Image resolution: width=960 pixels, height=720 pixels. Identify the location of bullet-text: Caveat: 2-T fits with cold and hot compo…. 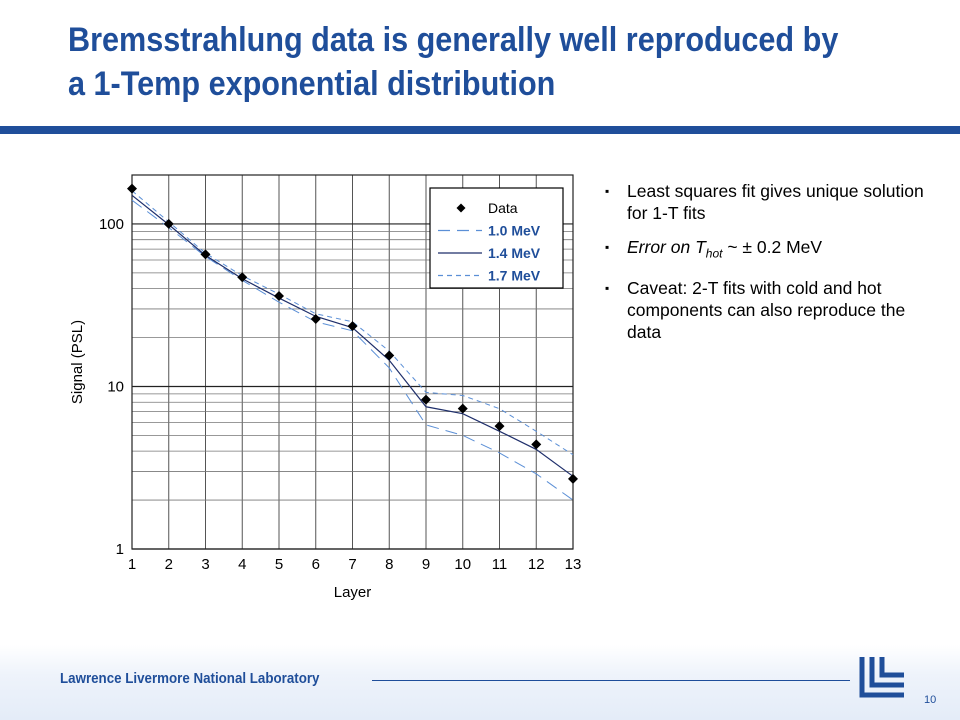
(766, 309).